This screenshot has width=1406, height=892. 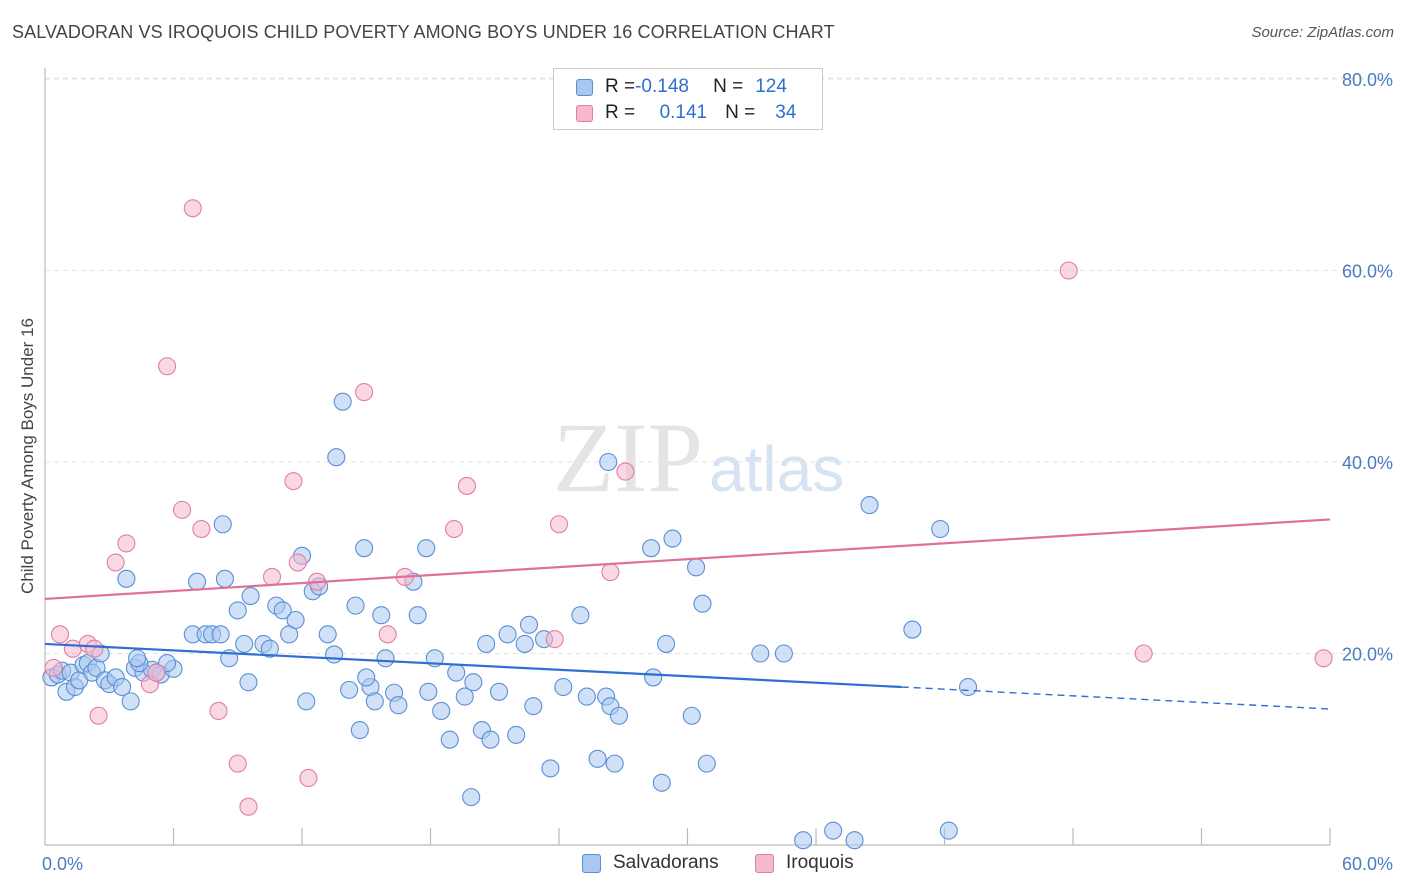 What do you see at coordinates (1322, 32) in the screenshot?
I see `source-label: Source: ZipAtlas.com` at bounding box center [1322, 32].